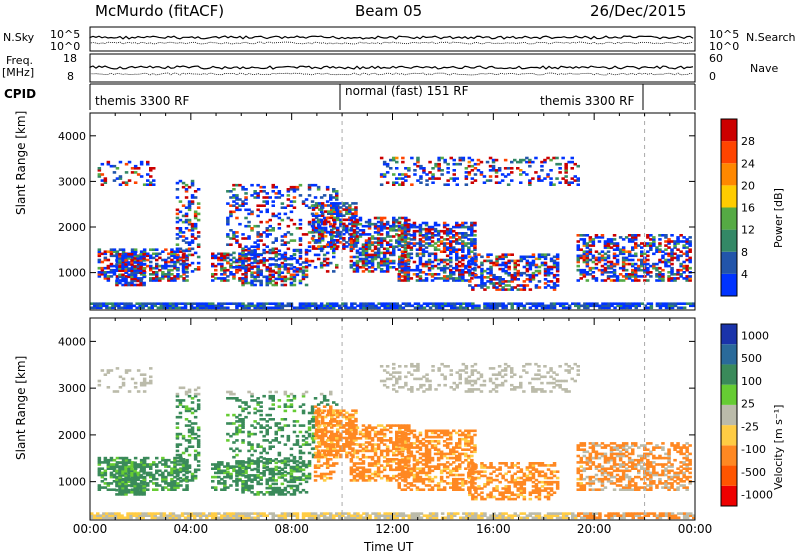  I want to click on freq-axis-top: 18, so click(70, 58).